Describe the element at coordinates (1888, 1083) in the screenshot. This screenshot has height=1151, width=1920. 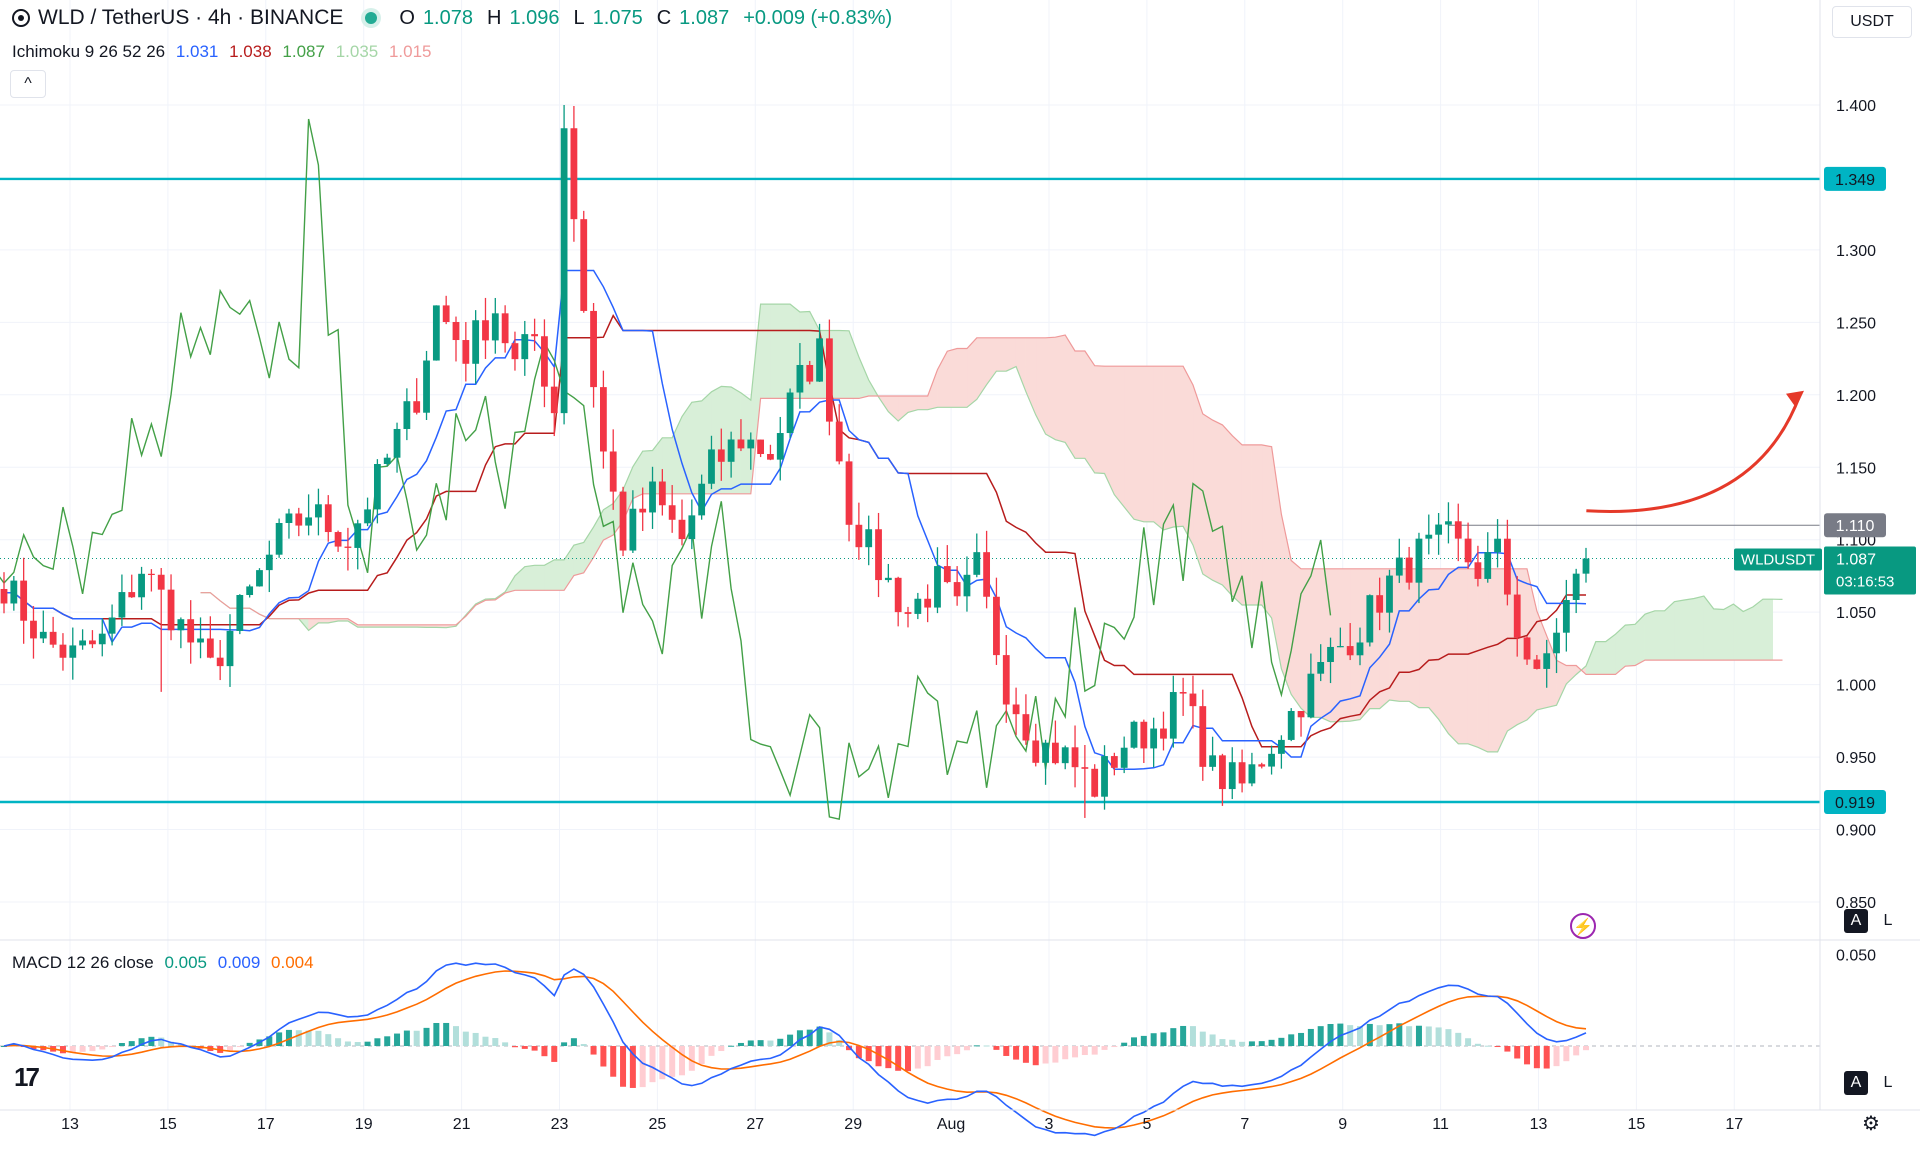
I see `macd-log-scale-button: L` at that location.